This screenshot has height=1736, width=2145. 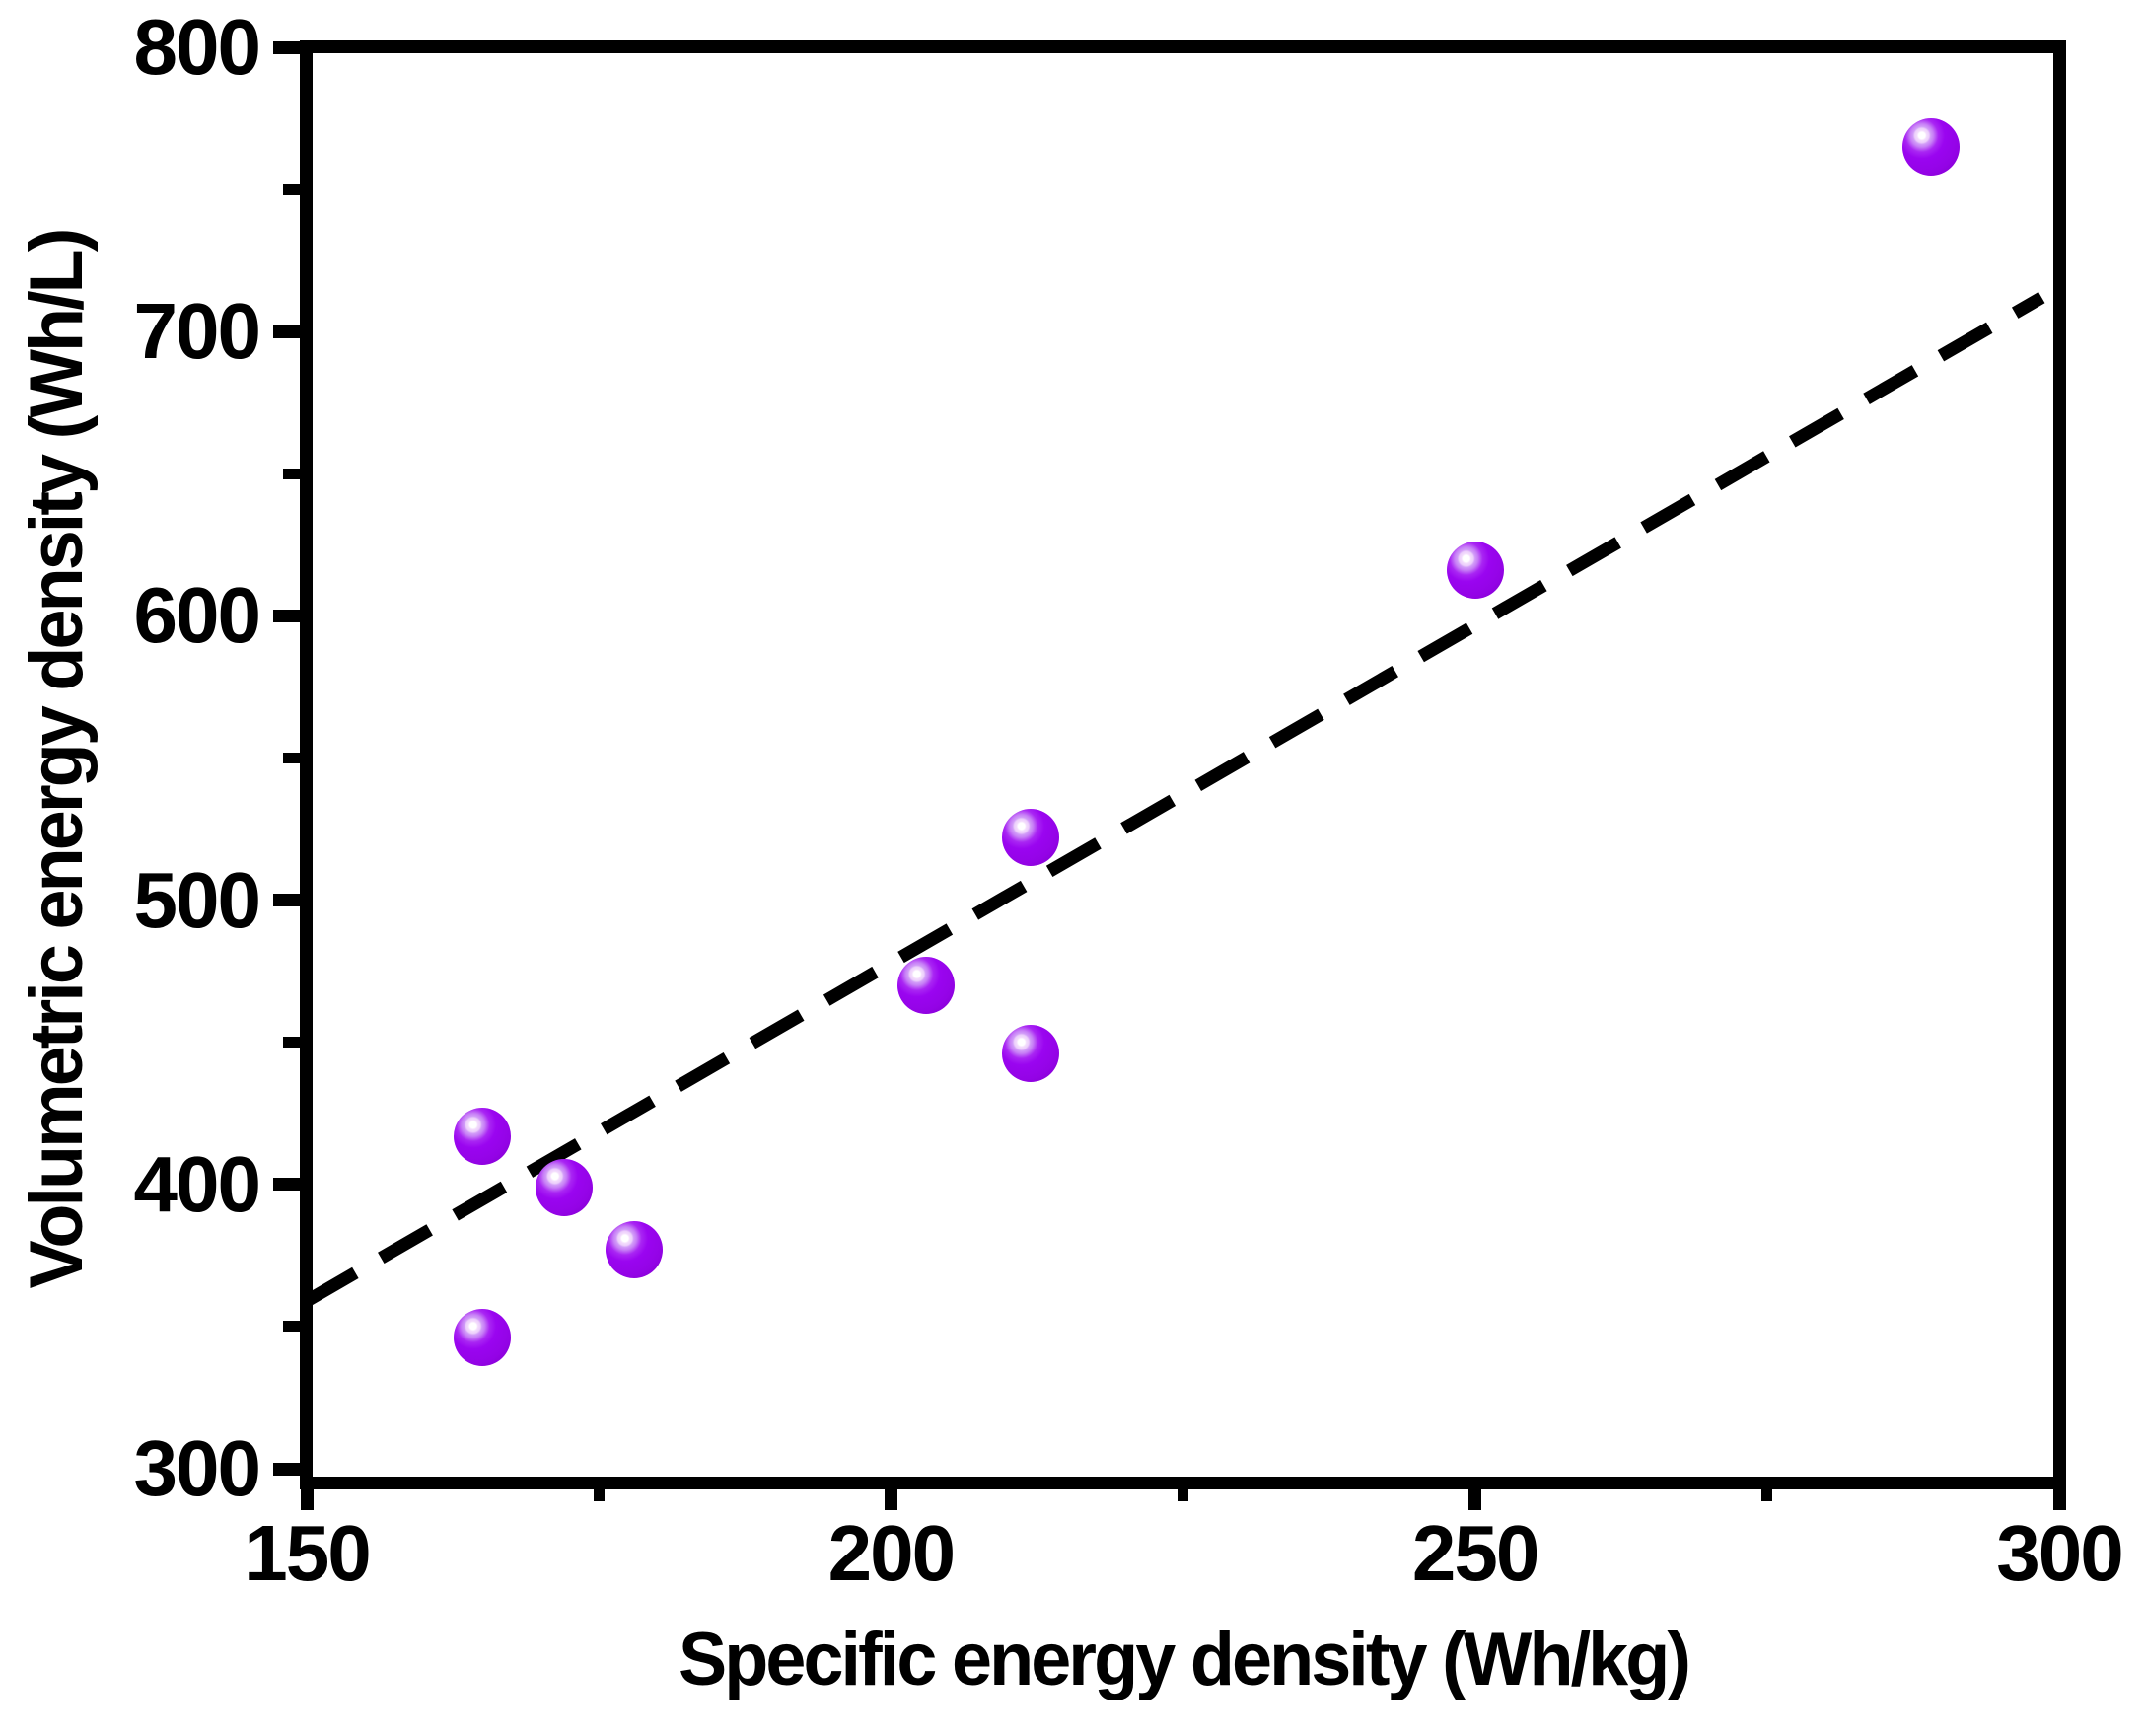 I want to click on y-tick-label: 800, so click(x=197, y=47).